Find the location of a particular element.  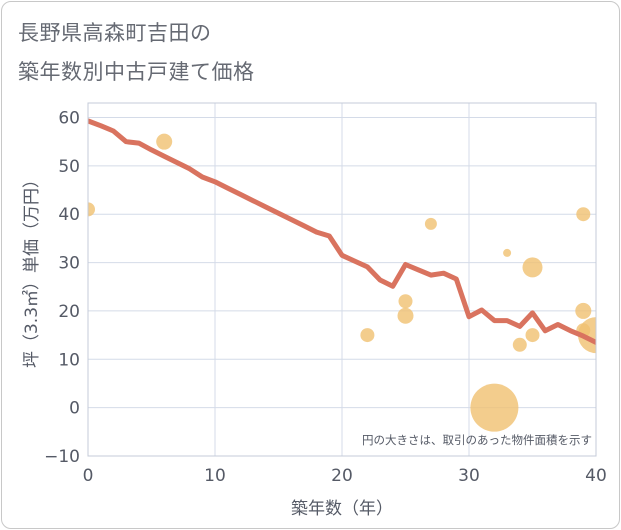

y-tick-label: 30 is located at coordinates (69, 264).